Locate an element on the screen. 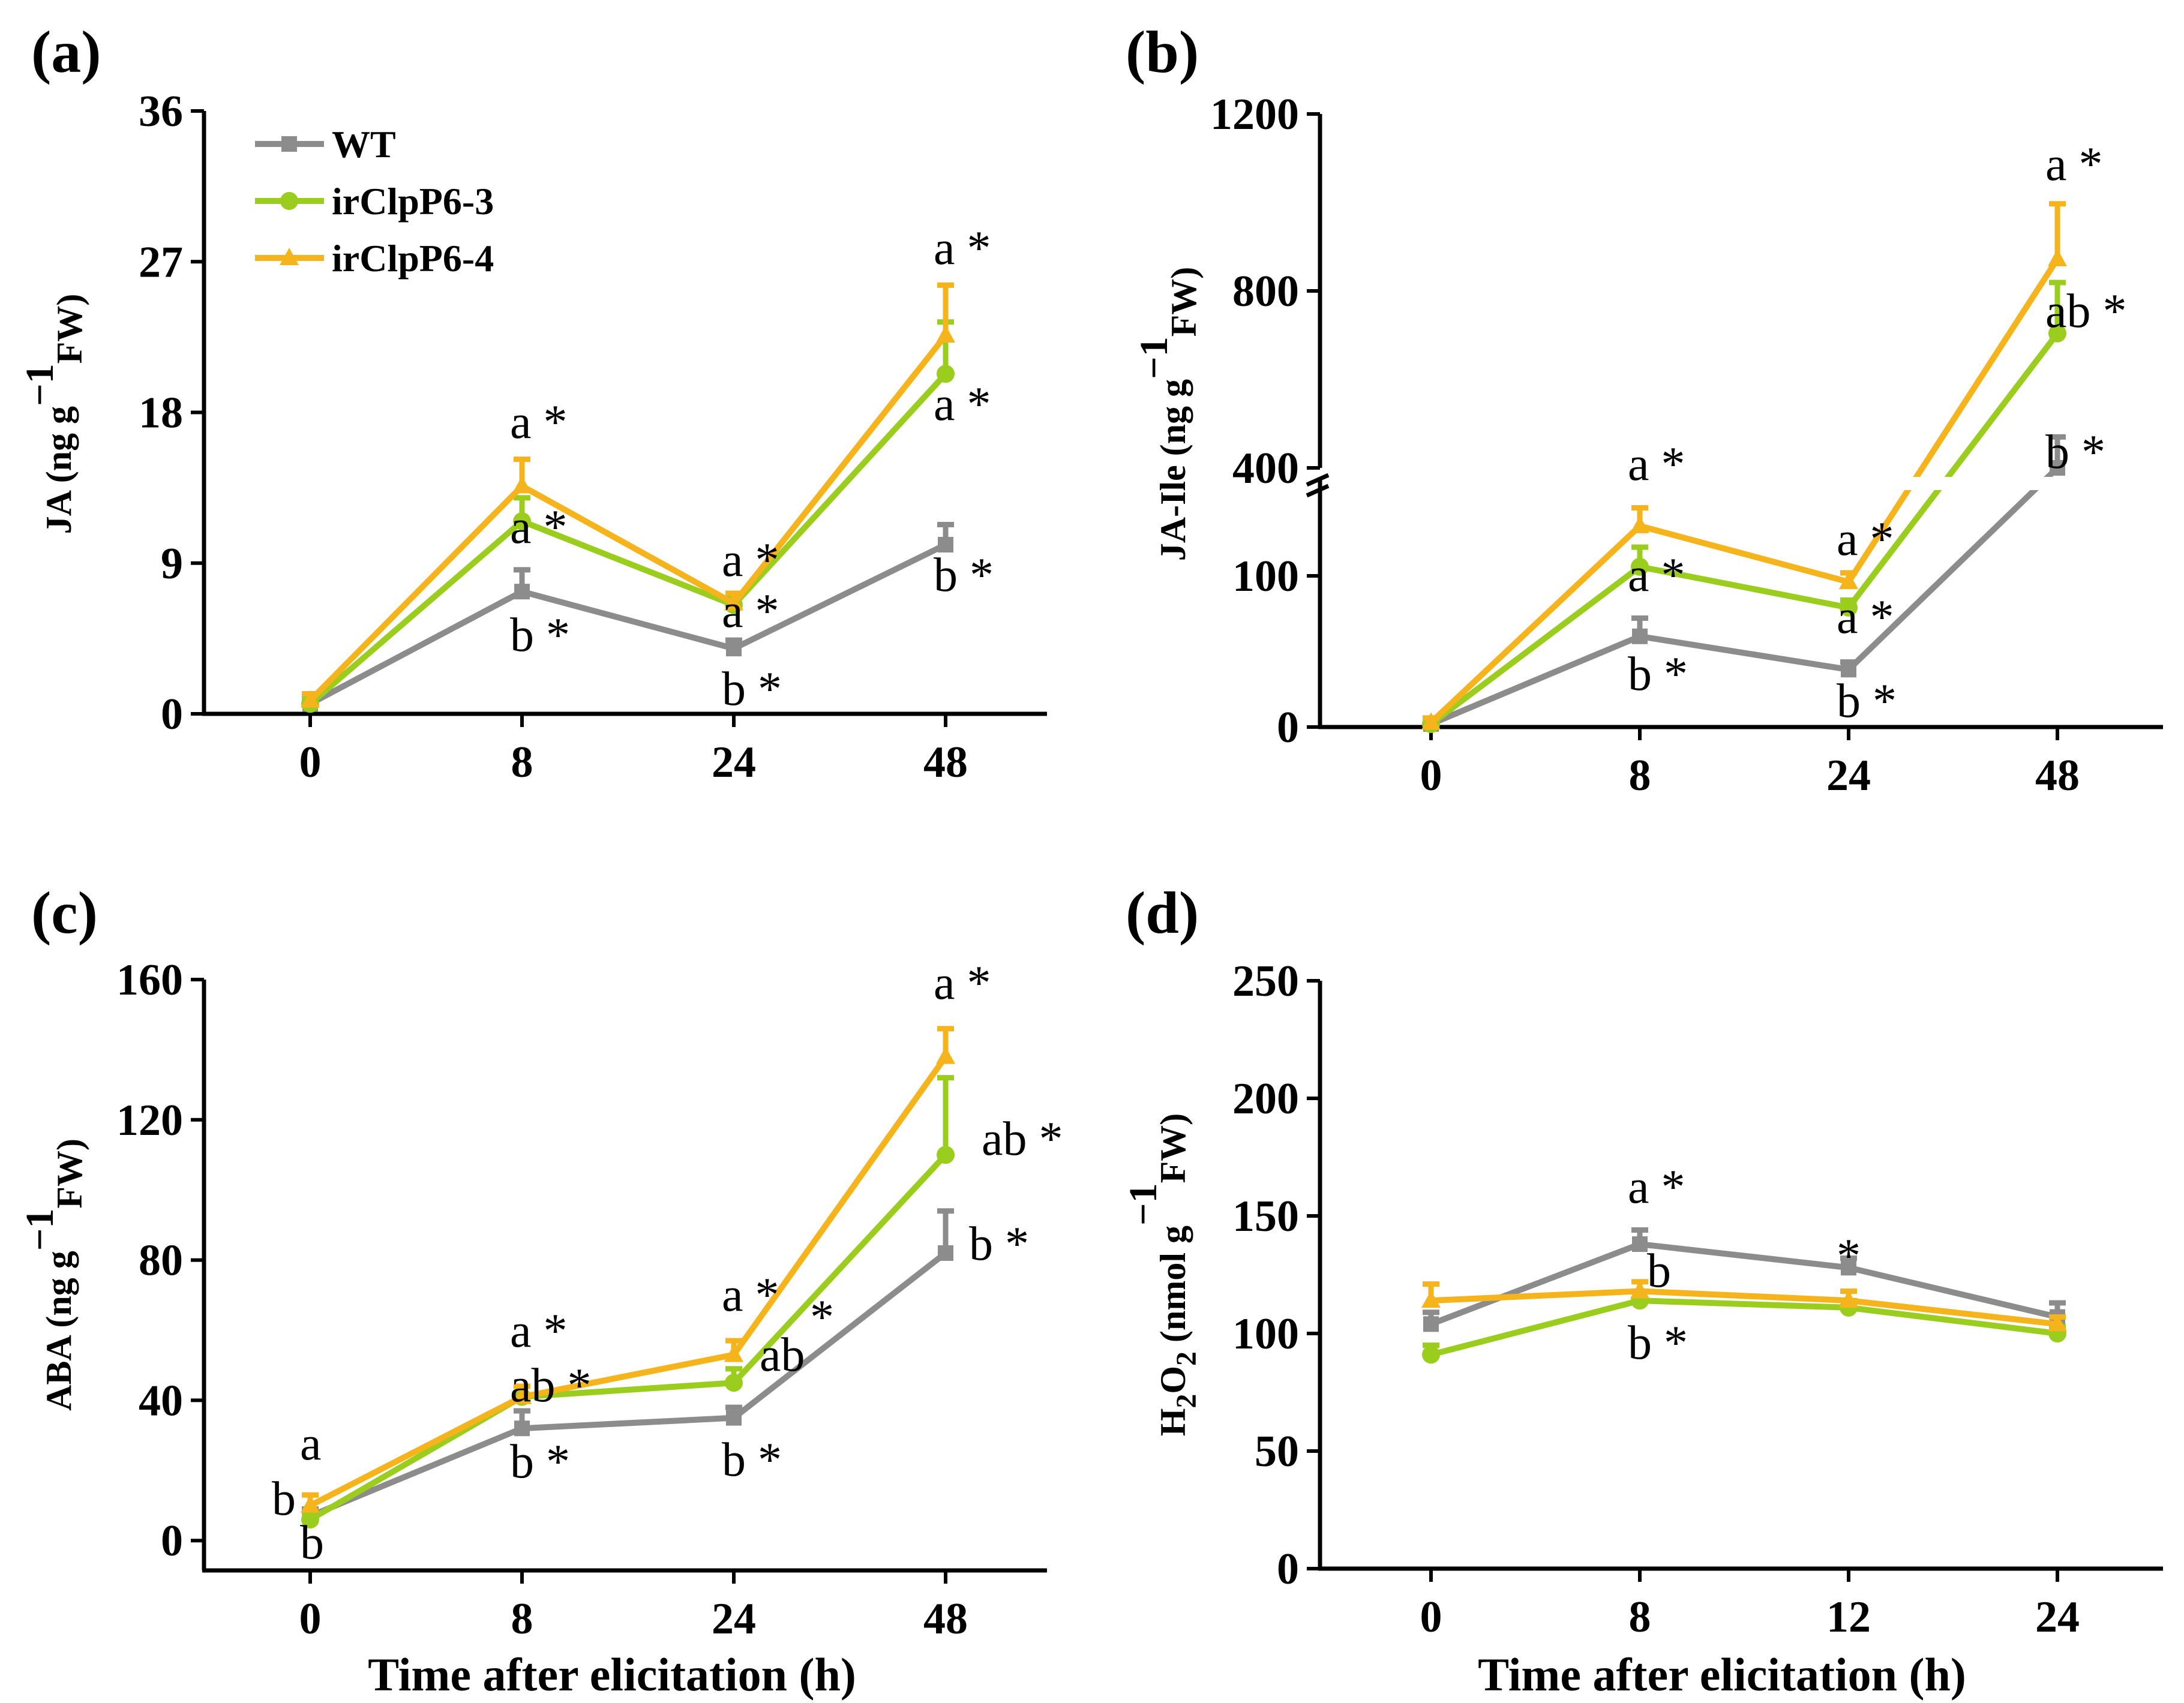 The width and height of the screenshot is (2184, 1703). y-title-part: O is located at coordinates (1173, 1380).